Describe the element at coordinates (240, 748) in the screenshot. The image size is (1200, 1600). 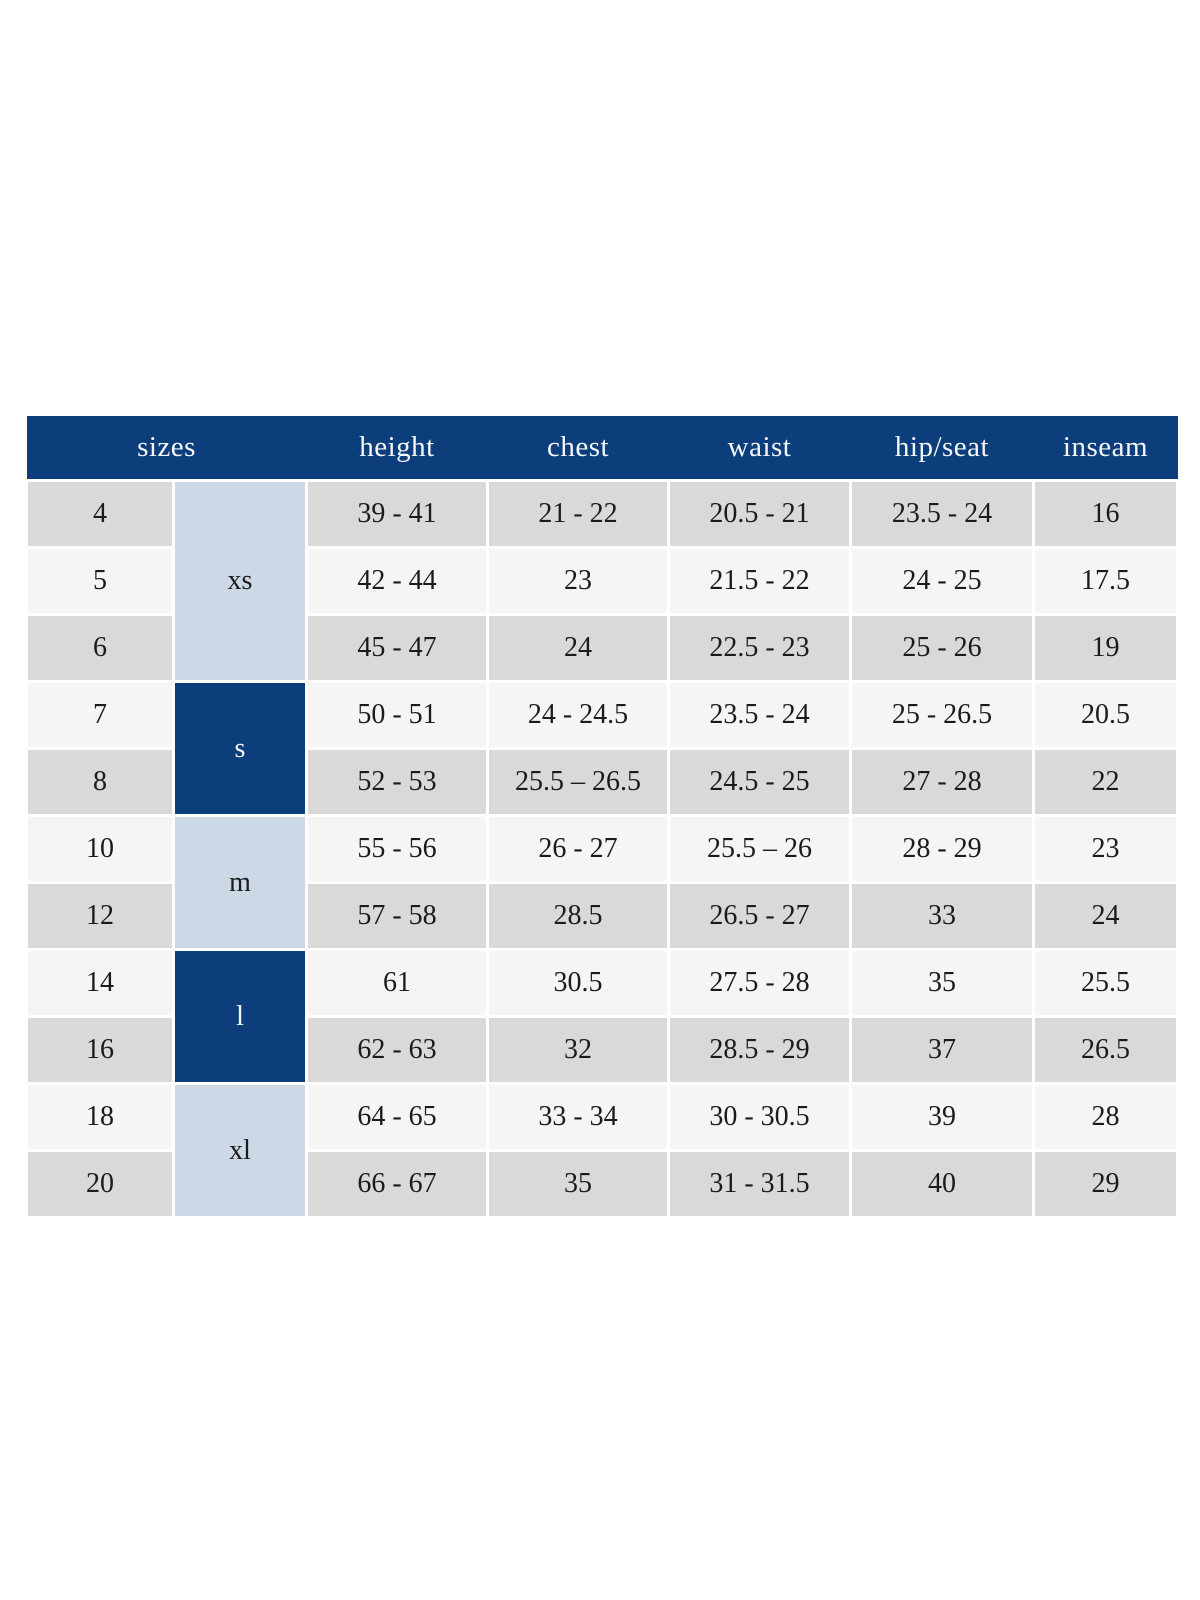
I see `group-cell-s: s` at that location.